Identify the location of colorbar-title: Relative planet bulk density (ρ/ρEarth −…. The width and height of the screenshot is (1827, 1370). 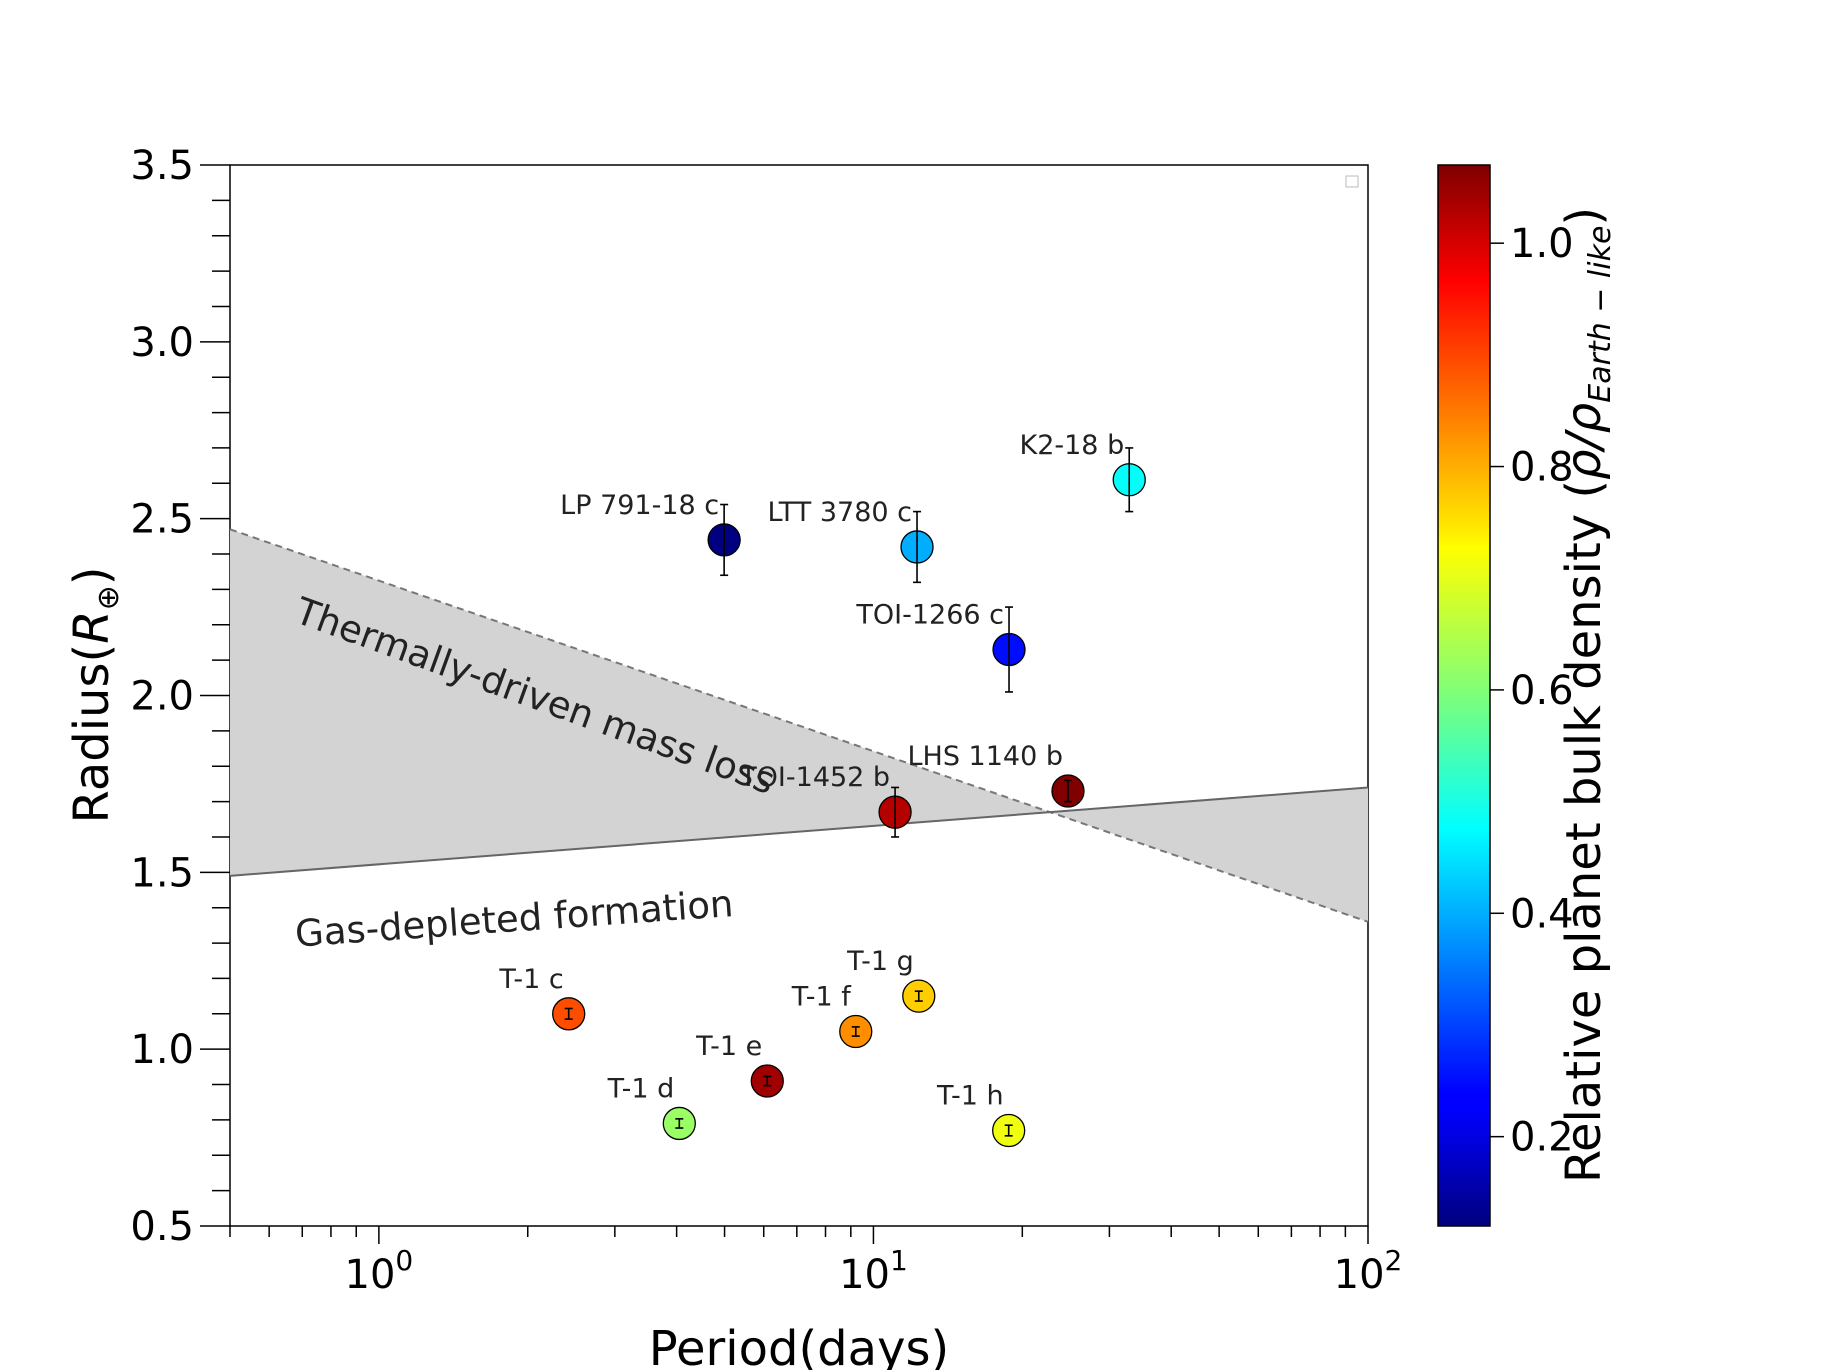
(1587, 695).